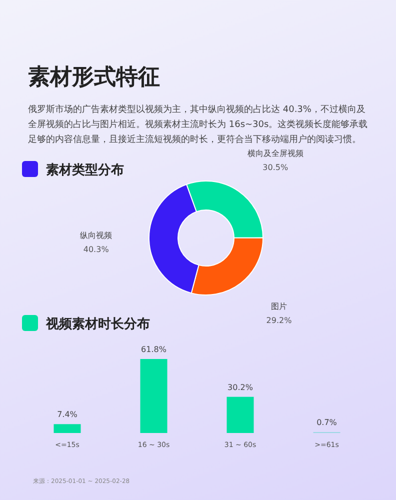 The height and width of the screenshot is (500, 396). I want to click on chart-title: 视频素材时长分布, so click(97, 324).